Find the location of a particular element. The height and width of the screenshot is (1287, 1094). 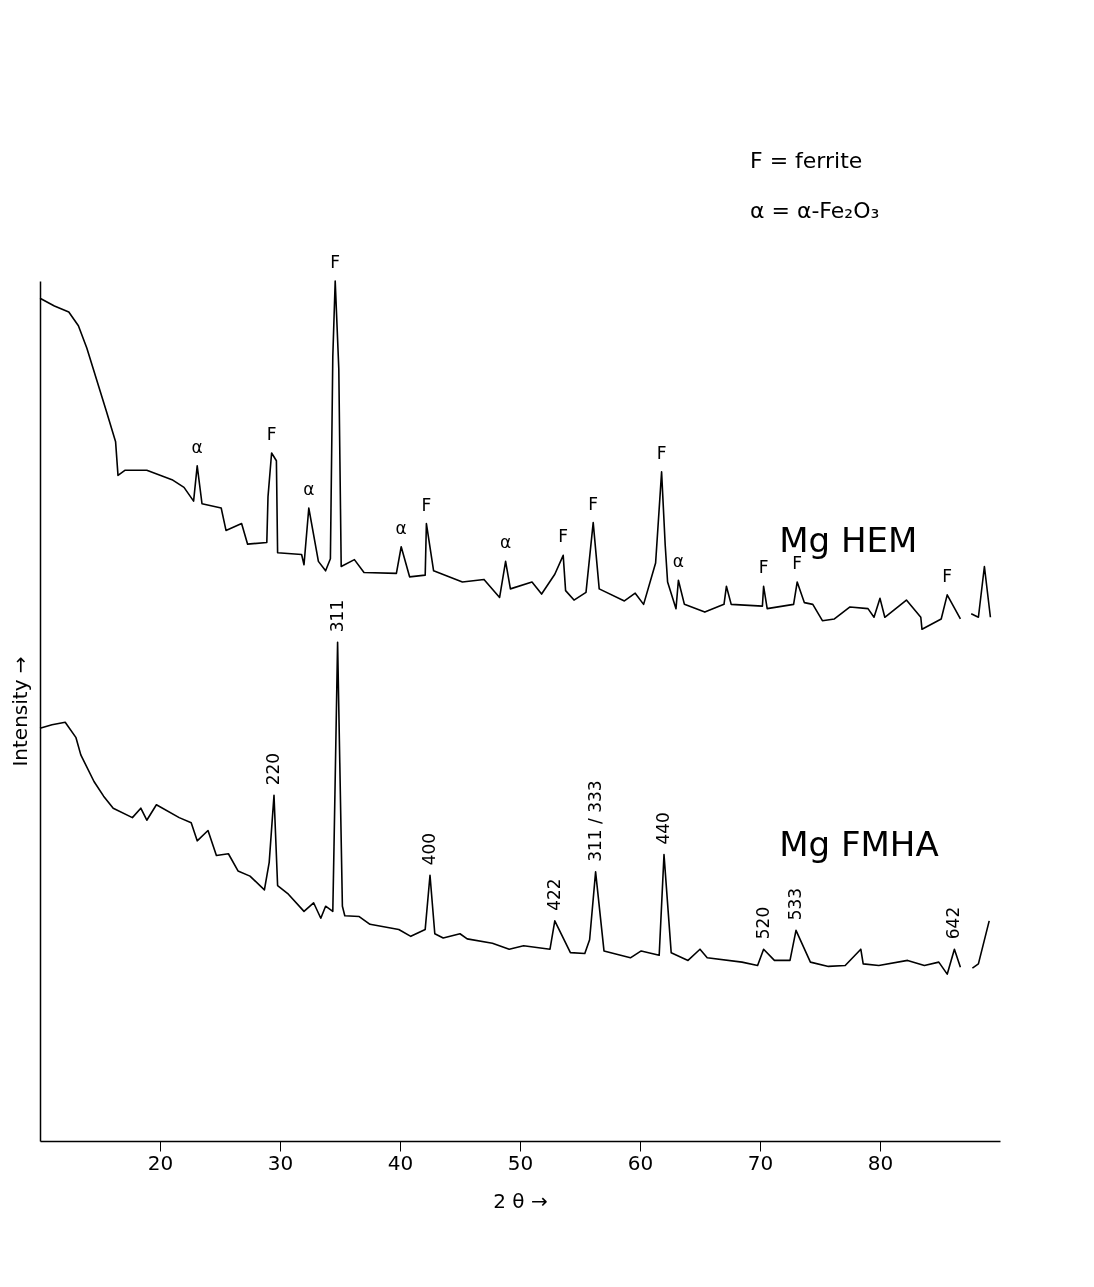

annotation: 311 / 333 is located at coordinates (594, 821).